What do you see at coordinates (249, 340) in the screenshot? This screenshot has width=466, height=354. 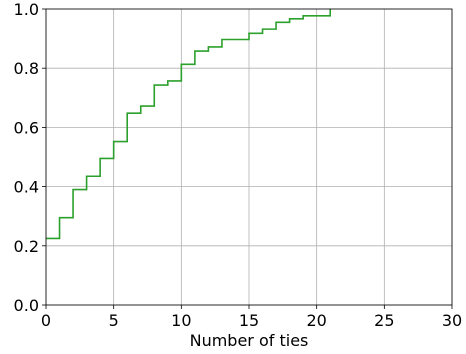 I see `x-axis-label: Number of ties` at bounding box center [249, 340].